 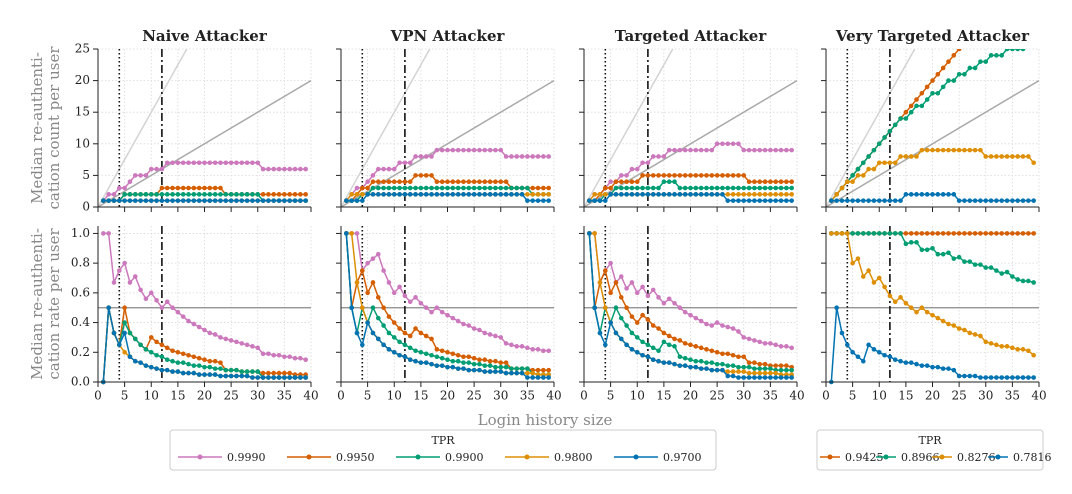 What do you see at coordinates (464, 457) in the screenshot?
I see `legend-label: 0.9900` at bounding box center [464, 457].